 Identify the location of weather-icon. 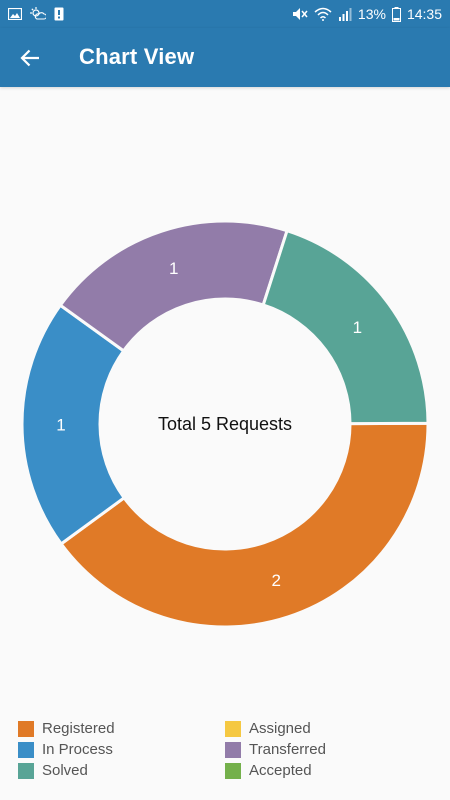
(38, 13).